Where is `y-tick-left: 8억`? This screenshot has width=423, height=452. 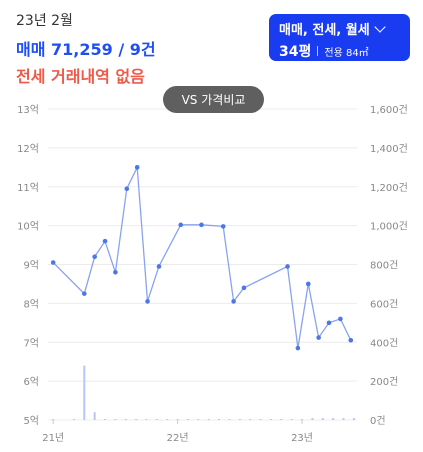 y-tick-left: 8억 is located at coordinates (31, 304).